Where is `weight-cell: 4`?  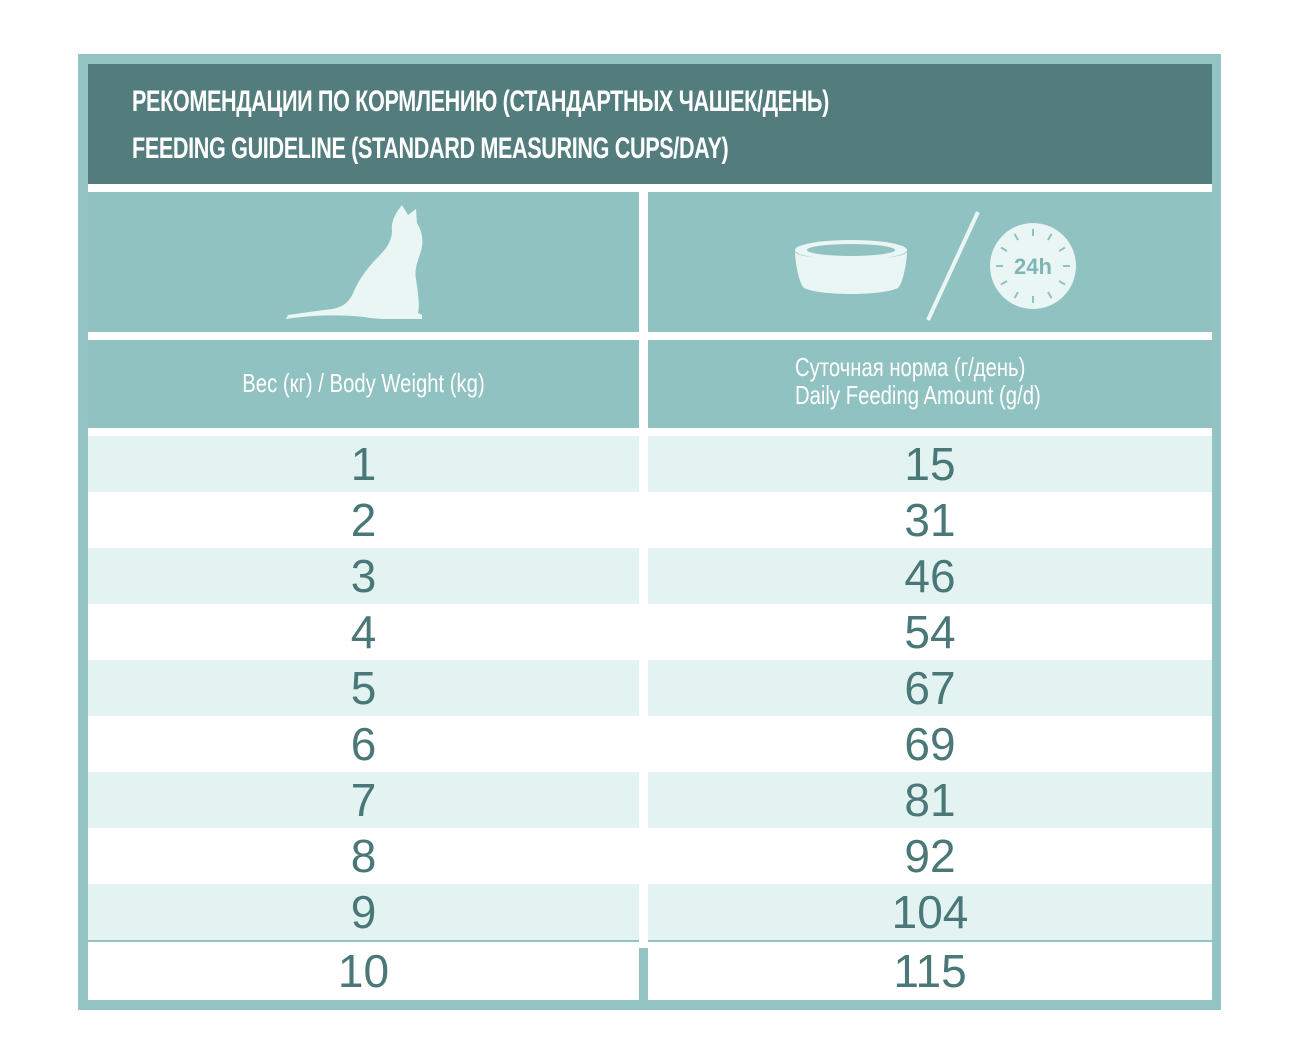
weight-cell: 4 is located at coordinates (363, 632).